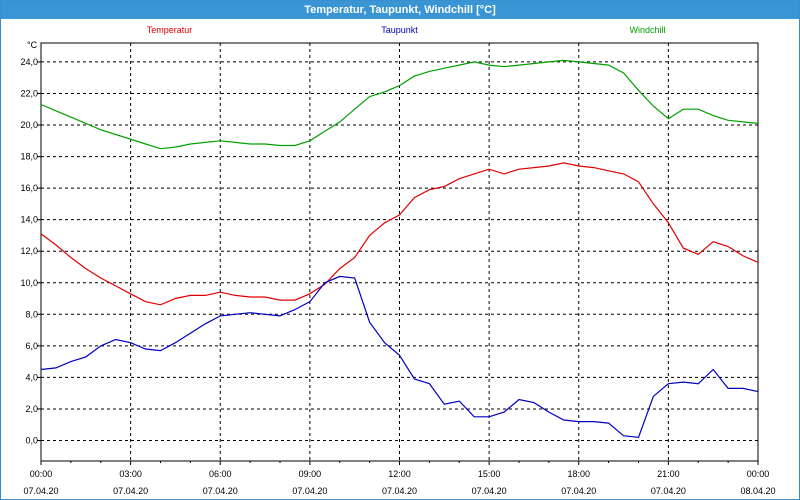 The height and width of the screenshot is (500, 800). I want to click on y-tick-label: 14,0, so click(29, 220).